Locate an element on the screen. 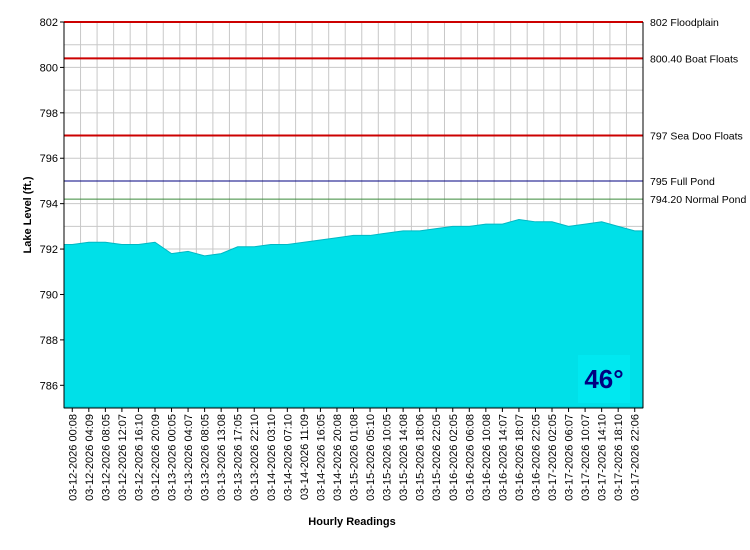  x-tick-label: 03-15-2026 22:05 is located at coordinates (437, 457).